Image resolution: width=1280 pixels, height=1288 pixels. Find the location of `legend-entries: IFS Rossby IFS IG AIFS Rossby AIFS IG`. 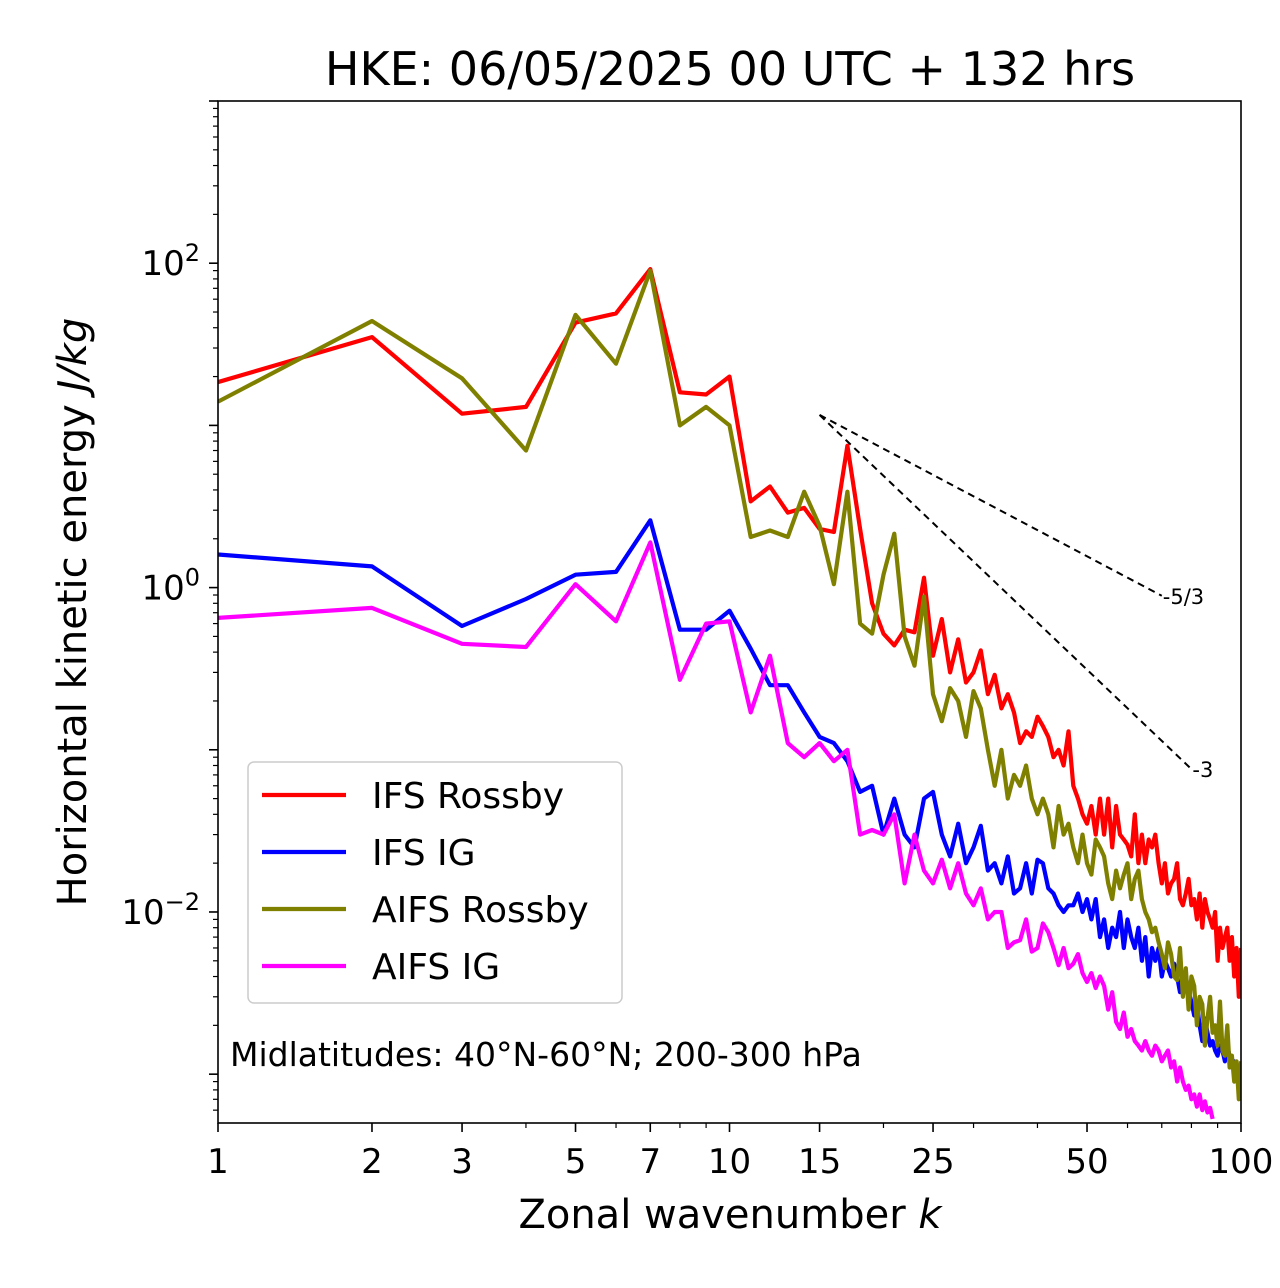

legend-entries: IFS Rossby IFS IG AIFS Rossby AIFS IG is located at coordinates (425, 882).